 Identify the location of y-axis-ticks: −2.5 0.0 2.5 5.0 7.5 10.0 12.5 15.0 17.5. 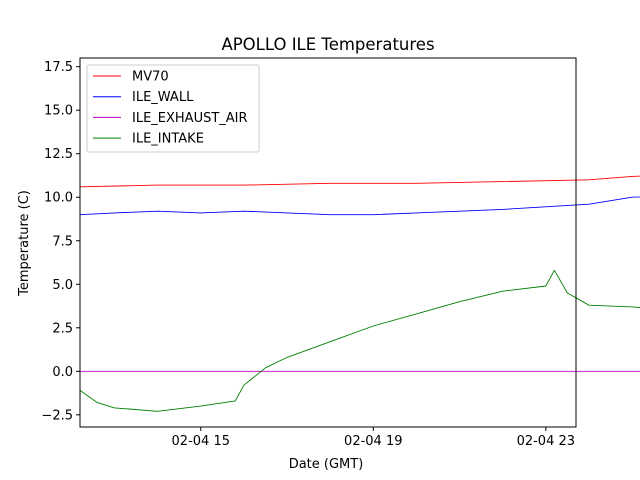
(60, 241).